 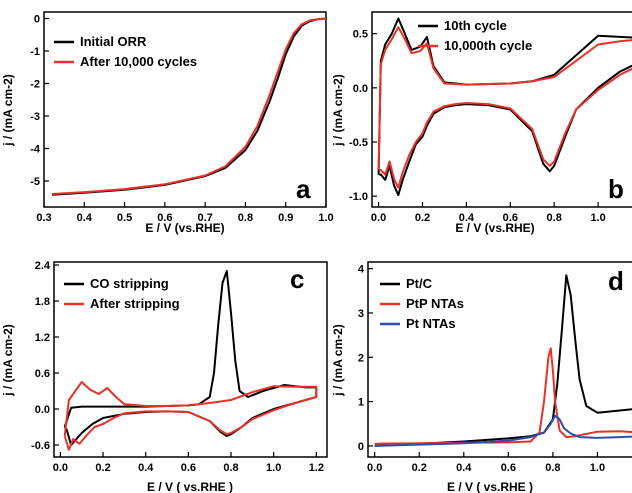 I want to click on panel-c-xtick-label: 0.8, so click(x=230, y=468).